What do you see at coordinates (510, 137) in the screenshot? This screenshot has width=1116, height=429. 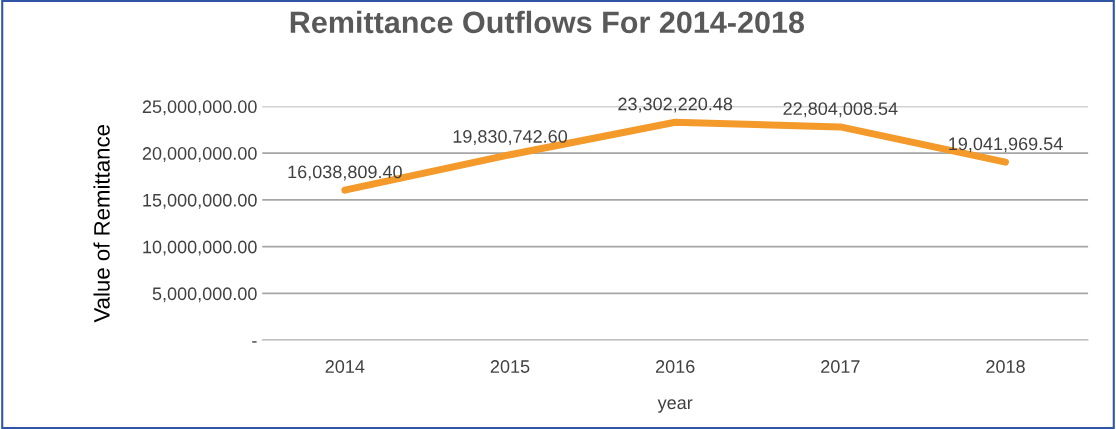 I see `data-label: 19,830,742.60` at bounding box center [510, 137].